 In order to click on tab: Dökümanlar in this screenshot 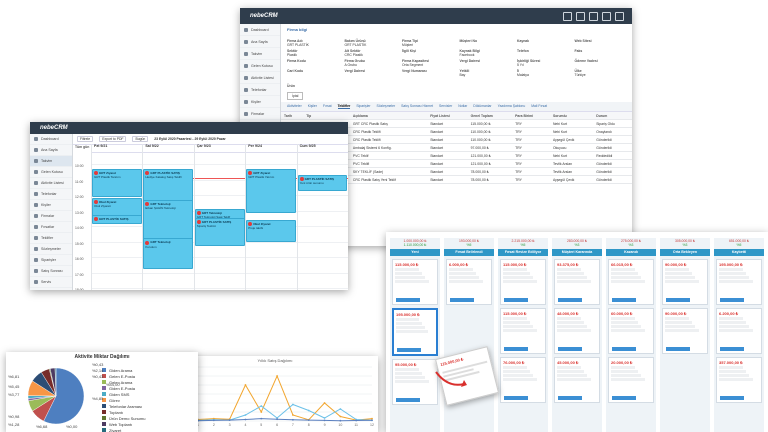, I will do `click(482, 106)`.